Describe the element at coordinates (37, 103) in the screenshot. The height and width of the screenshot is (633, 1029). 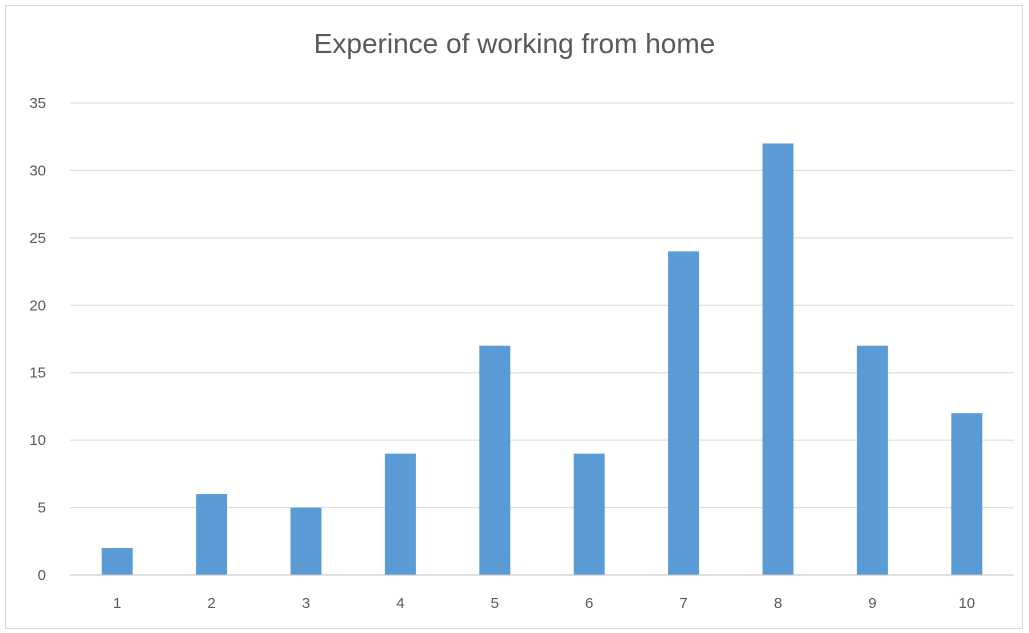
I see `y-tick-label: 35` at that location.